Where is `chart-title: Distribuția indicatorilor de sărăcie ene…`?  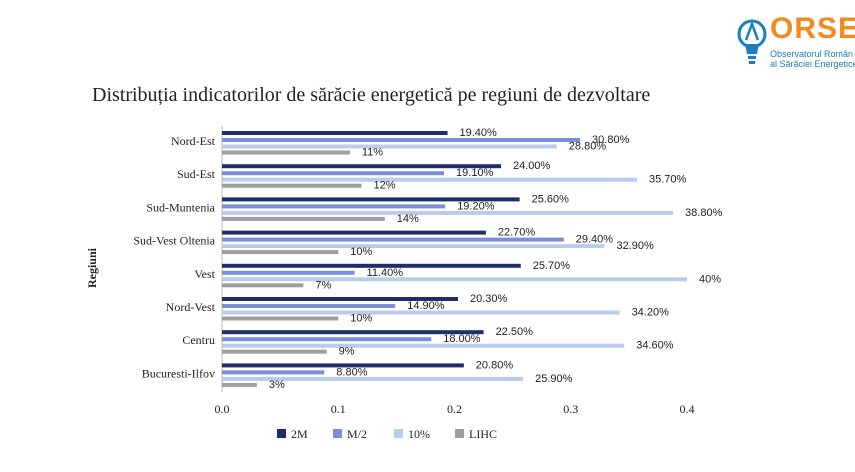
chart-title: Distribuția indicatorilor de sărăcie ene… is located at coordinates (371, 95).